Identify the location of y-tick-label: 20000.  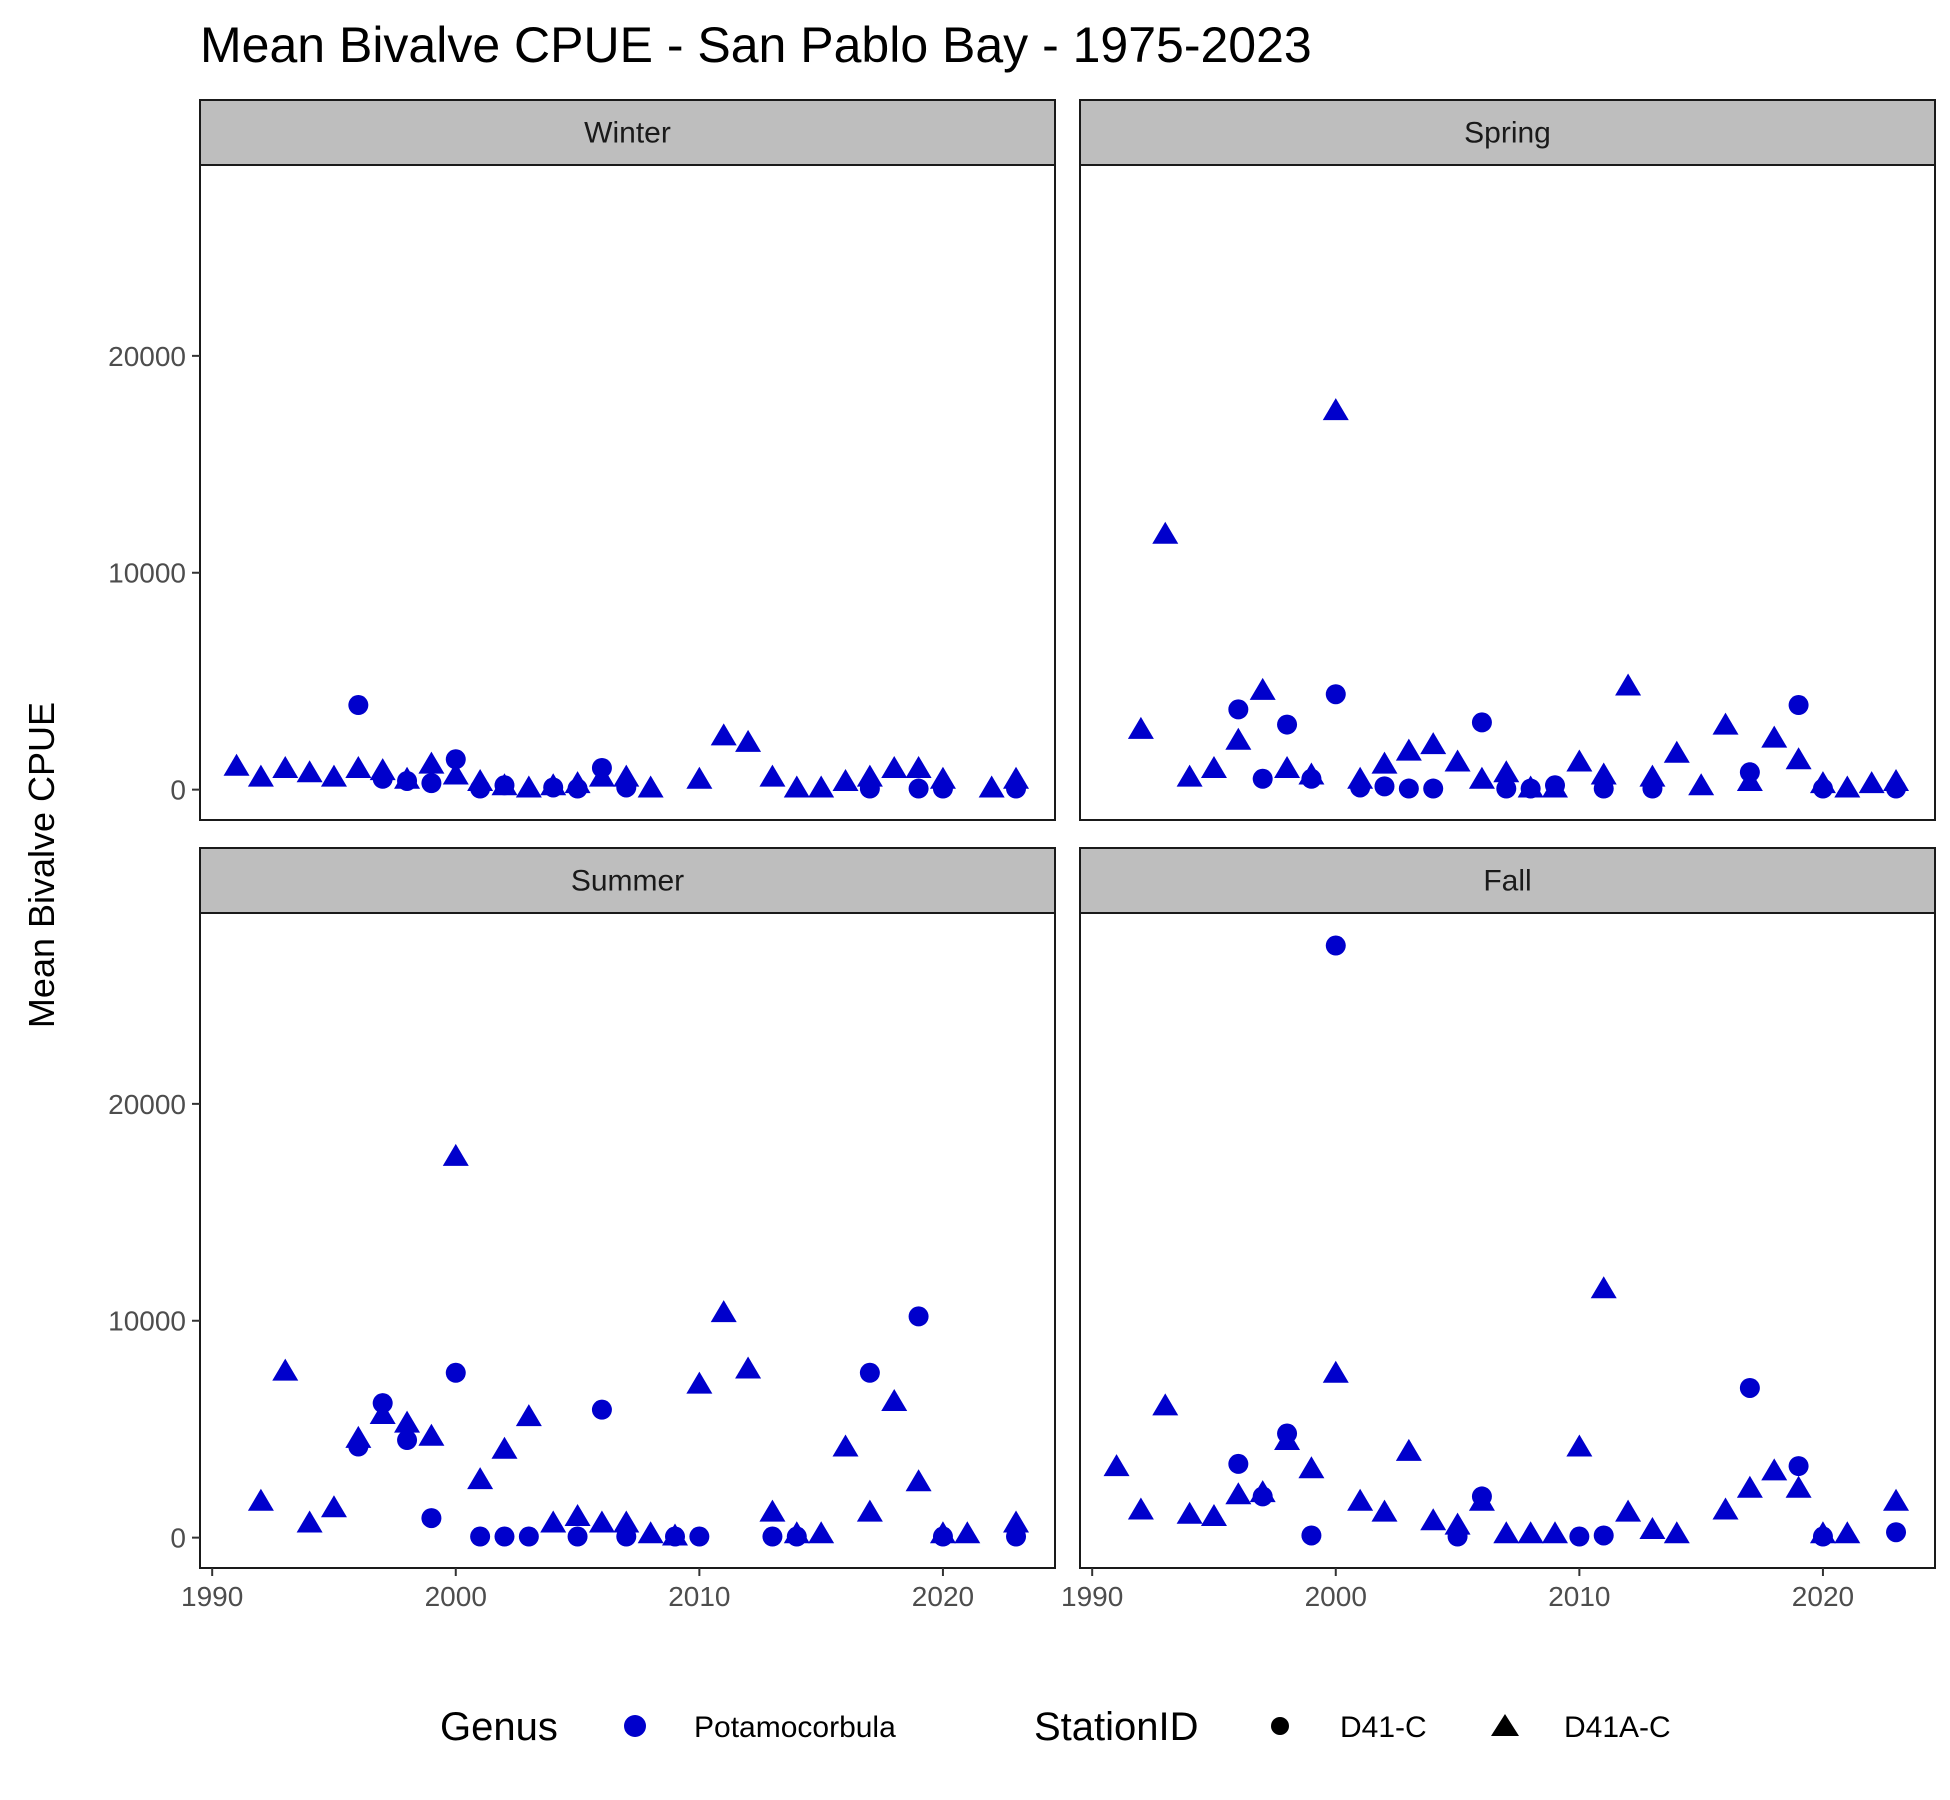
(147, 1104).